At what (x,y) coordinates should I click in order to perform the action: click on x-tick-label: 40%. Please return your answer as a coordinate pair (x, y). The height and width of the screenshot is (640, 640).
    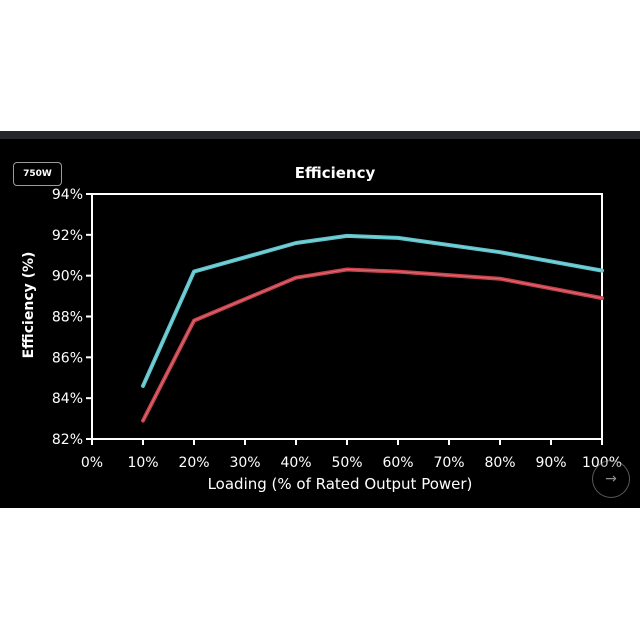
    Looking at the image, I should click on (295, 463).